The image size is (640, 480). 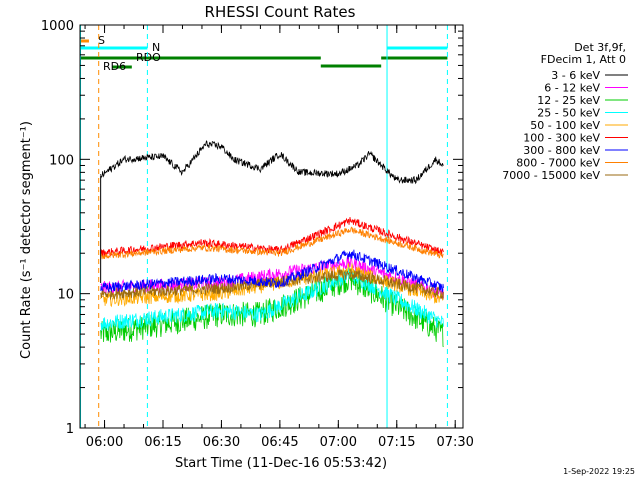 What do you see at coordinates (599, 471) in the screenshot?
I see `footer-timestamp: 1-Sep-2022 19:25` at bounding box center [599, 471].